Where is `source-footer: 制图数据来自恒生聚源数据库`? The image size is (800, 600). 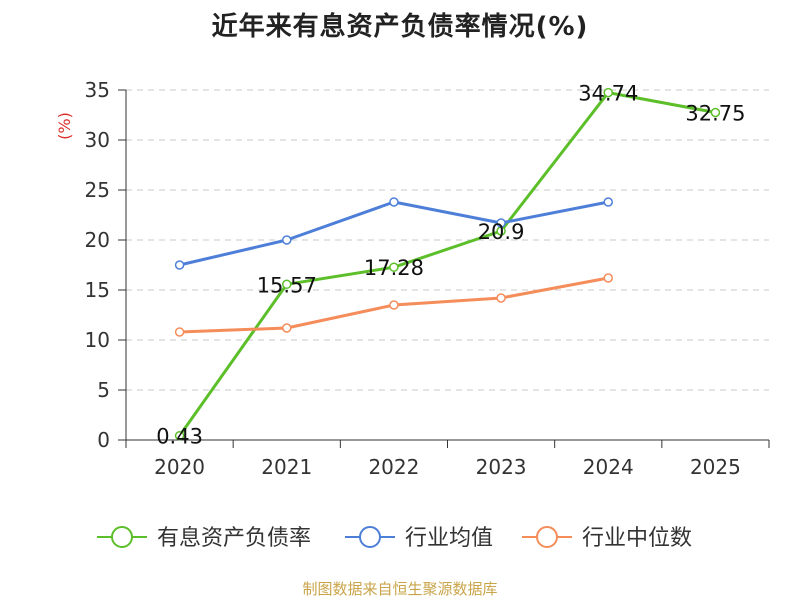
source-footer: 制图数据来自恒生聚源数据库 is located at coordinates (400, 589).